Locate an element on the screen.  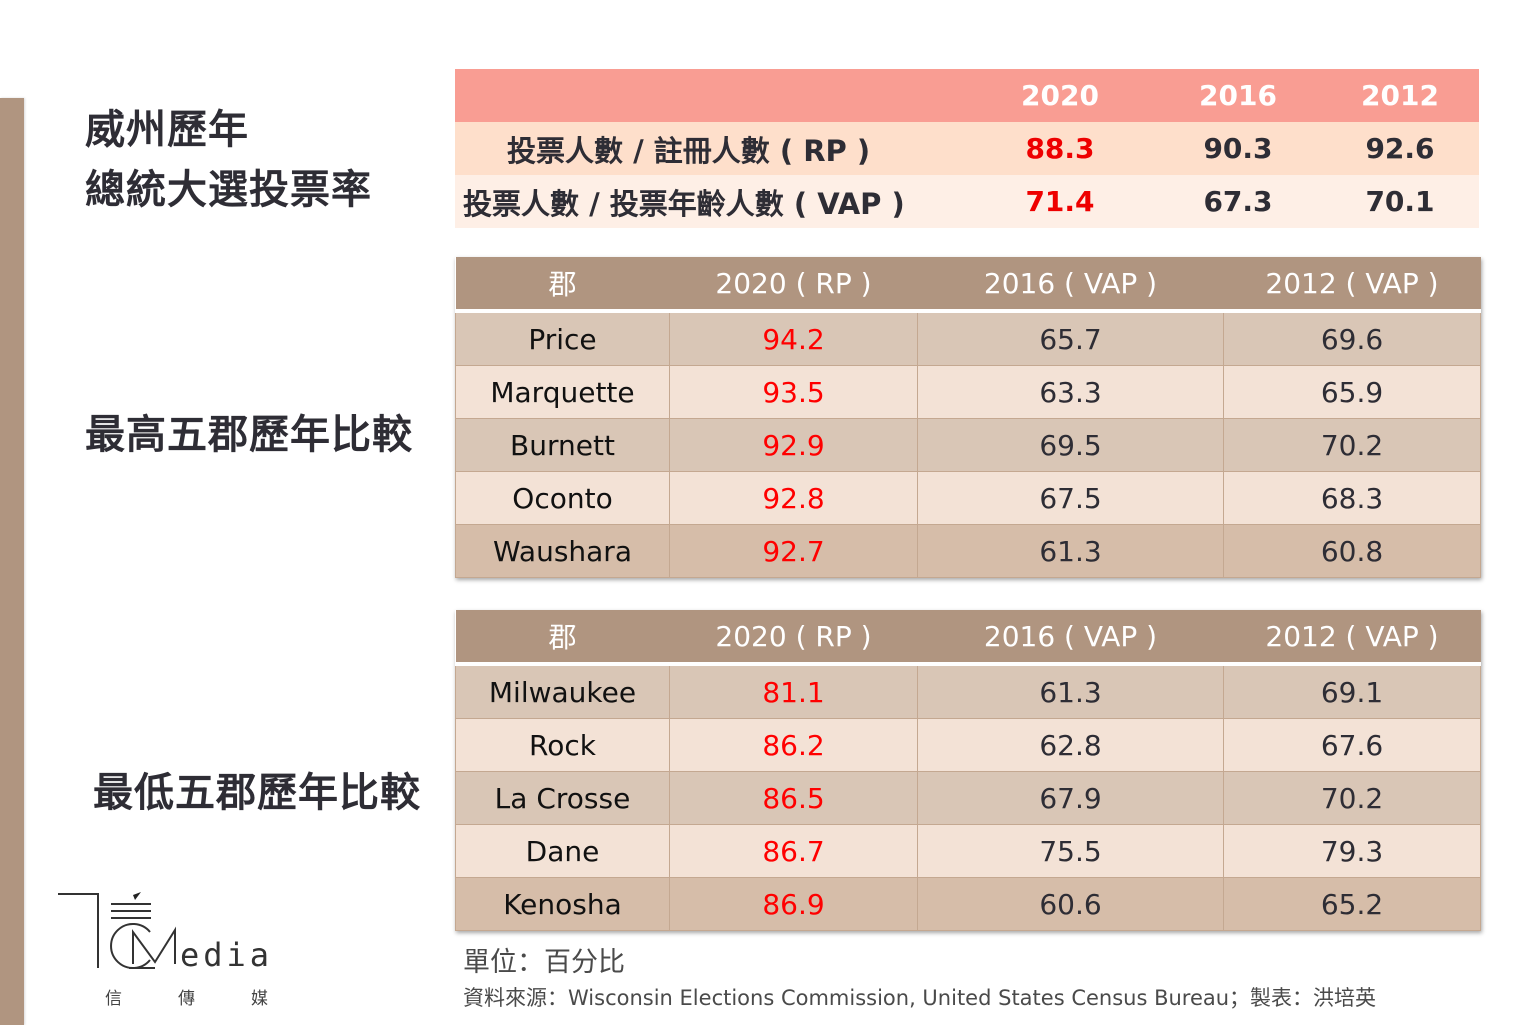
summary-value-2016: 90.3 is located at coordinates (1238, 148).